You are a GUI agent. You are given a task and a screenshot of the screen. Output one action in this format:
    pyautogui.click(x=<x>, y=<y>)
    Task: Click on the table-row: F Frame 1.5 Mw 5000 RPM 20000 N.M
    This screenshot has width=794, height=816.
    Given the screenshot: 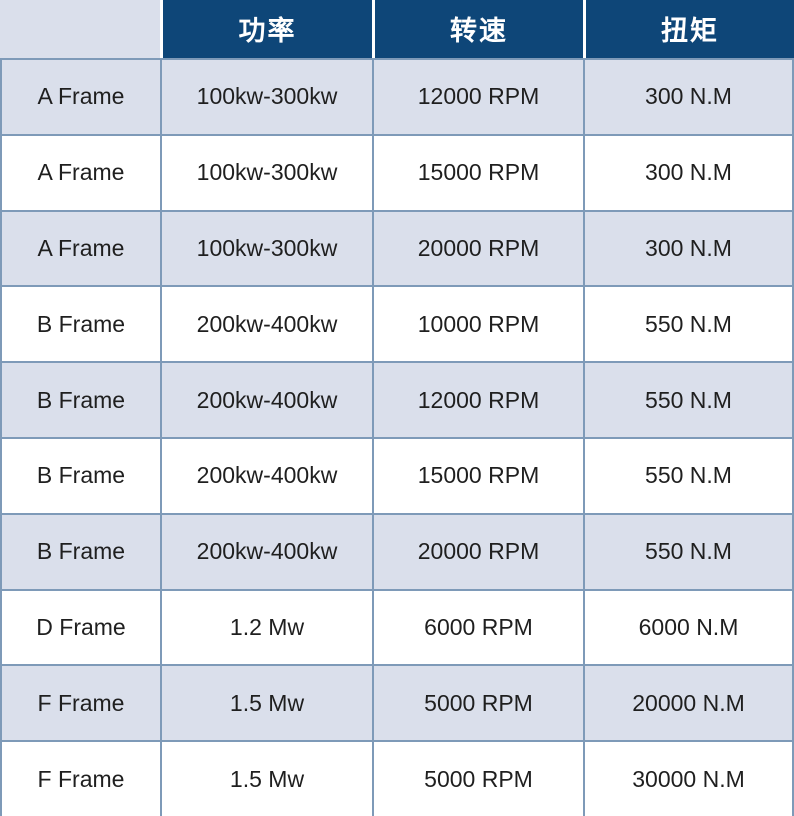 What is the action you would take?
    pyautogui.click(x=397, y=702)
    